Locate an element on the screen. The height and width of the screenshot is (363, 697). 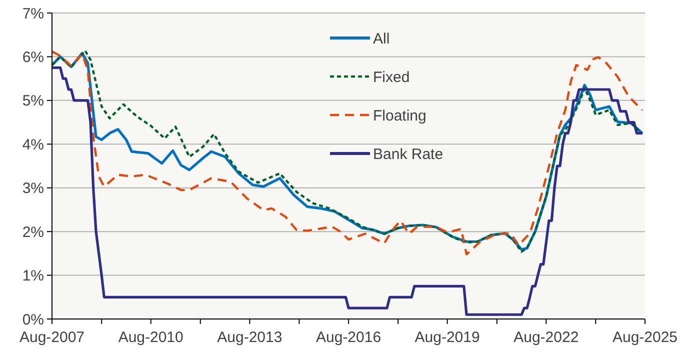
y-tick-label: 4% is located at coordinates (33, 145).